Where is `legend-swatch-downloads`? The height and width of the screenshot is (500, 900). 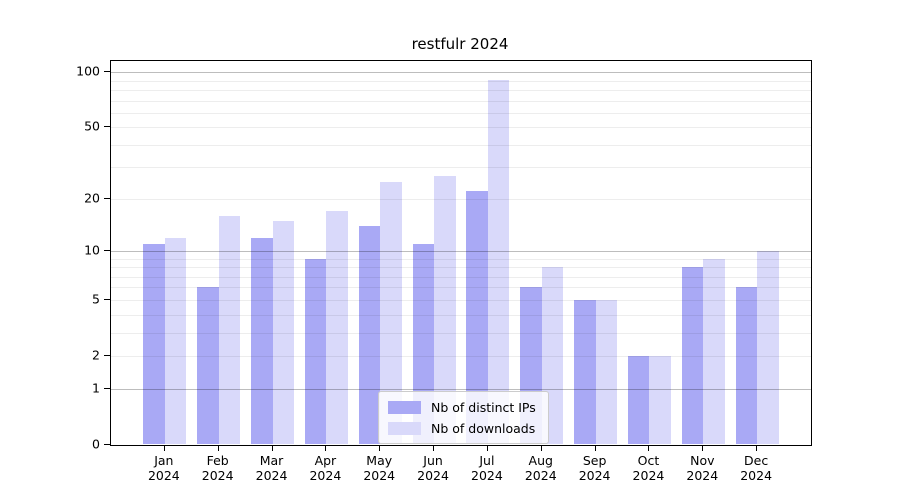 legend-swatch-downloads is located at coordinates (404, 428).